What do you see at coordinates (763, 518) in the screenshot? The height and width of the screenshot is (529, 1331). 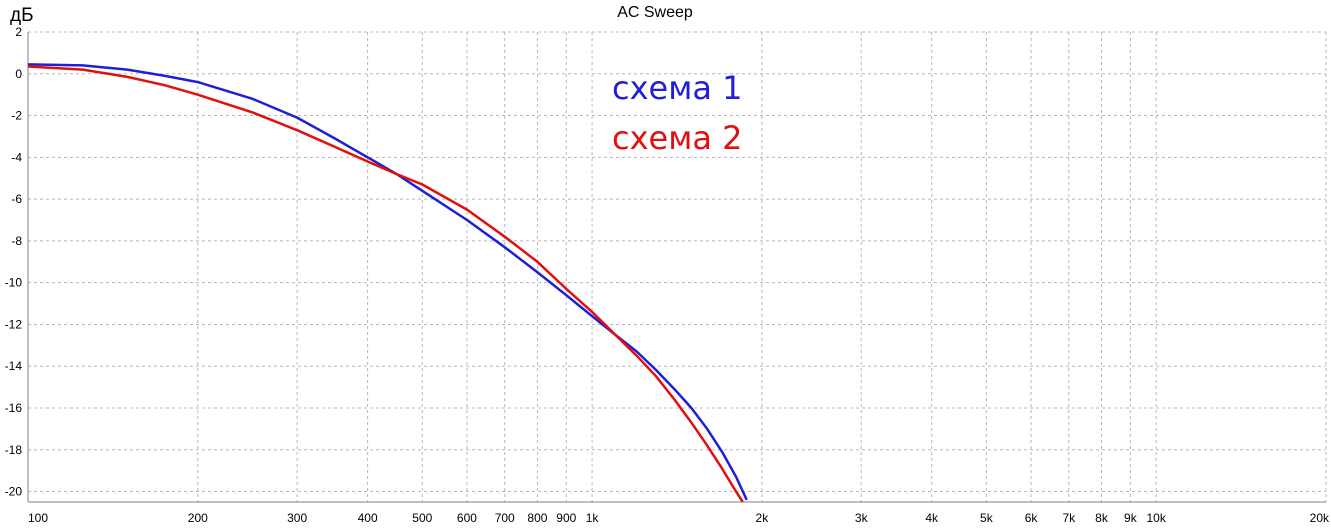 I see `x-tick-label: 2k` at bounding box center [763, 518].